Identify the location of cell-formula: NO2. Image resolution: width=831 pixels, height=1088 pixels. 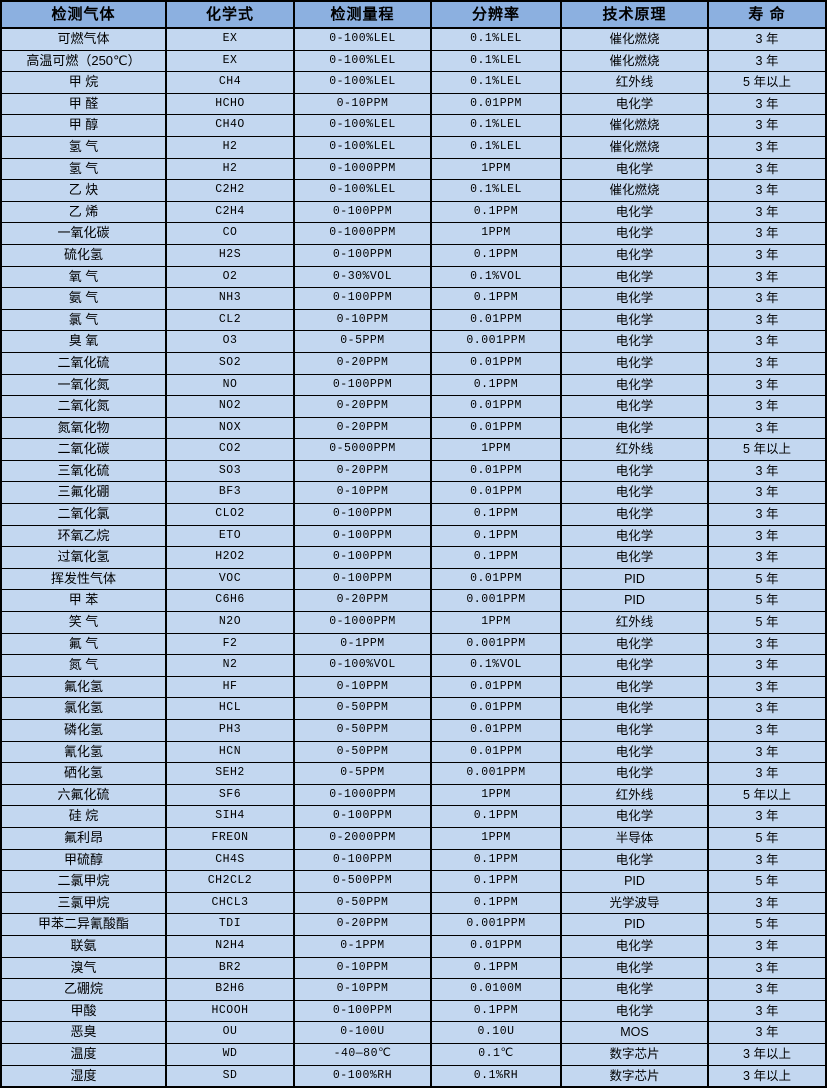
(230, 406).